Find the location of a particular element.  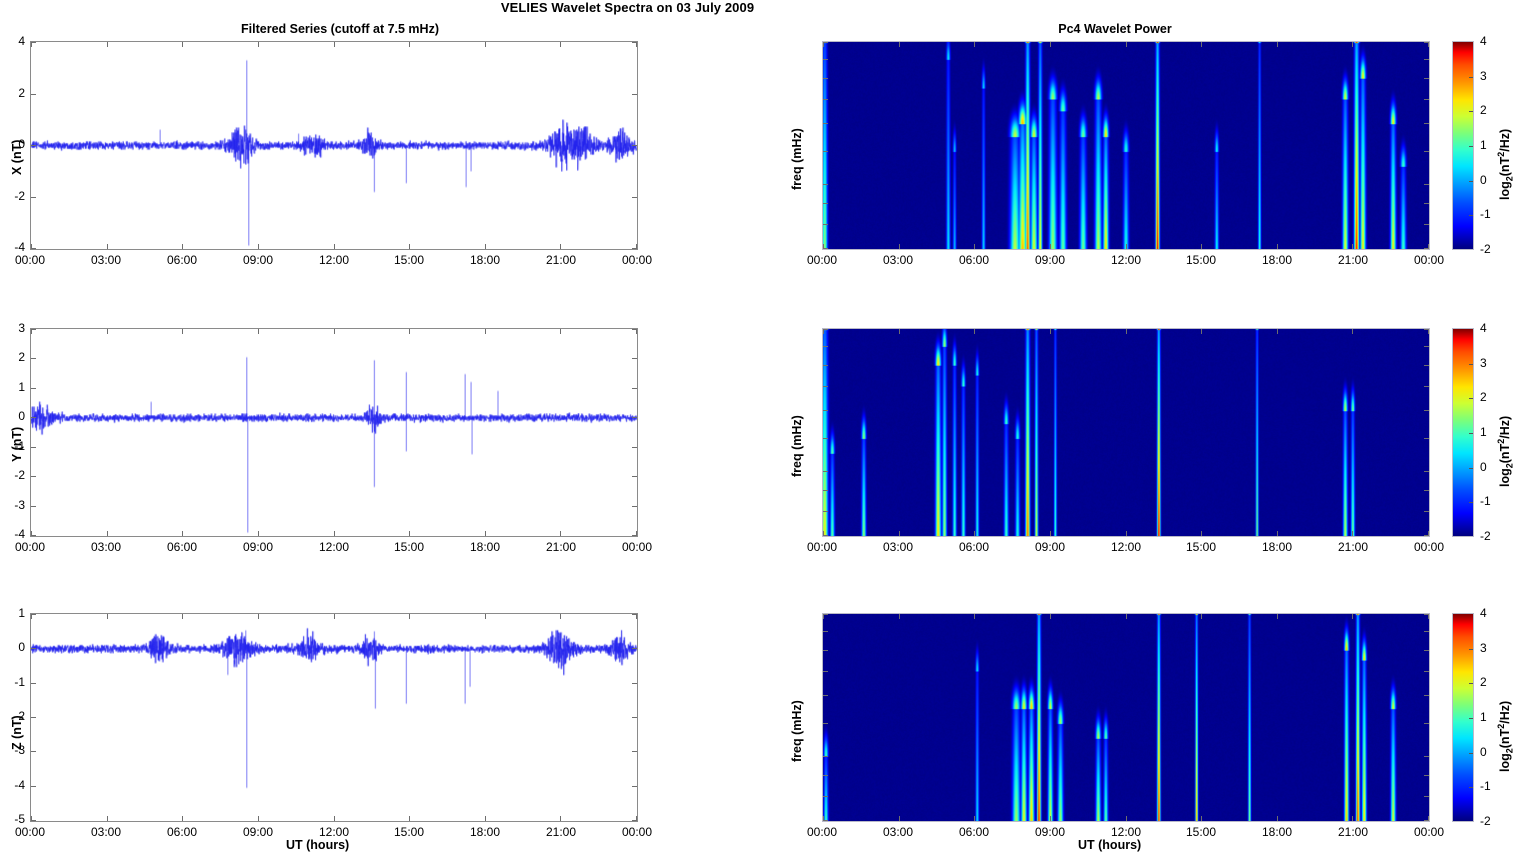

spectrogram-axes-y: 78910121416182022 is located at coordinates (1126, 432).